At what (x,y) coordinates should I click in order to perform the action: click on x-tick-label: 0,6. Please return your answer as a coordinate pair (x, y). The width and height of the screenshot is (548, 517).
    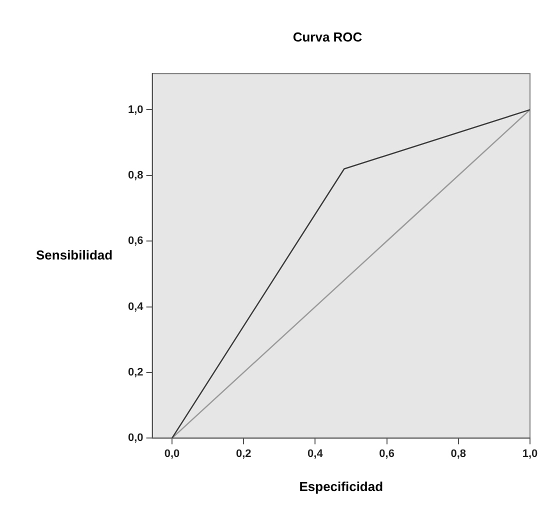
    Looking at the image, I should click on (386, 454).